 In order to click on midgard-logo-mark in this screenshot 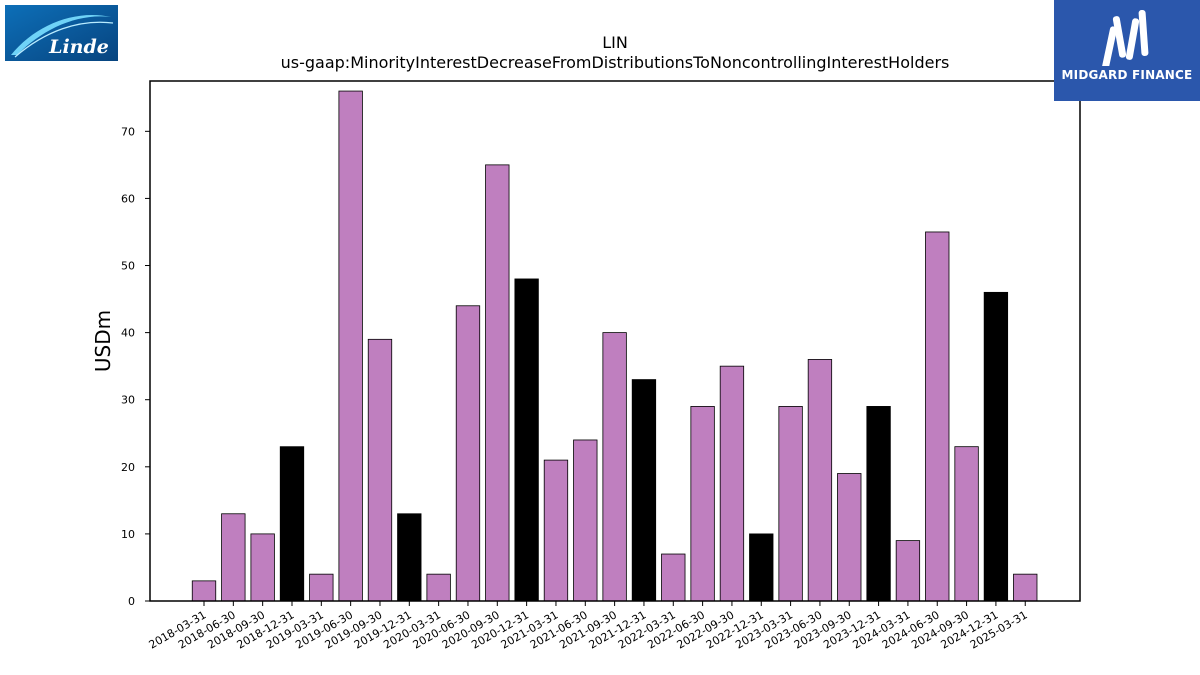, I will do `click(1125, 37)`.